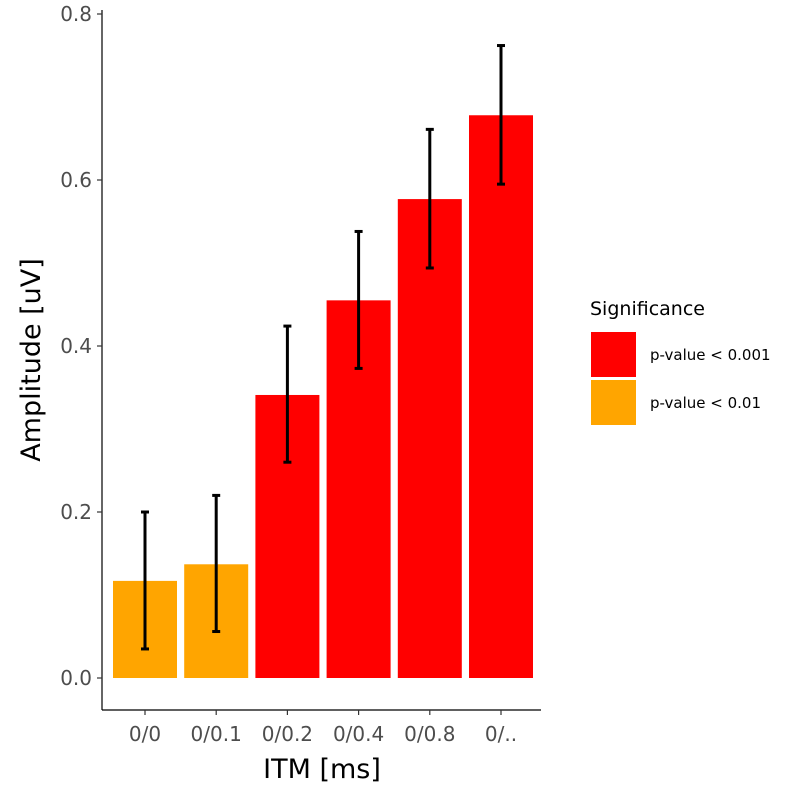 This screenshot has height=800, width=800. I want to click on y-tick-label-2: 0.4, so click(76, 346).